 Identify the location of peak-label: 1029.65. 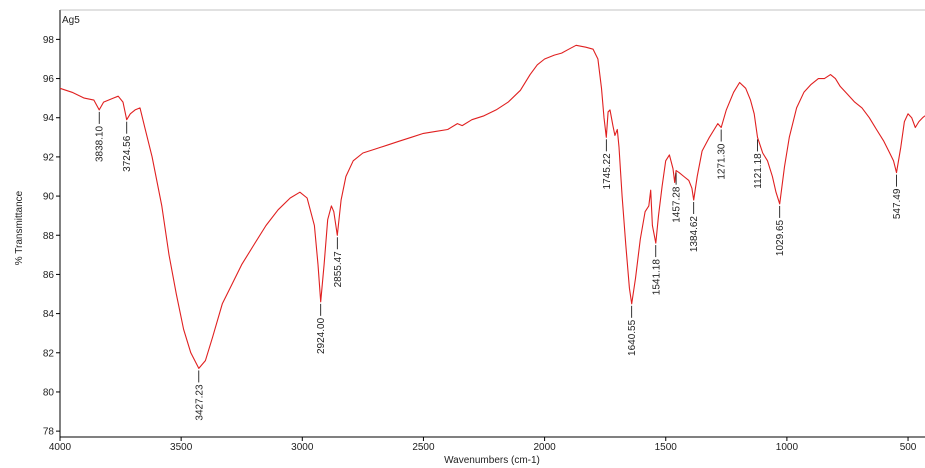
(780, 237).